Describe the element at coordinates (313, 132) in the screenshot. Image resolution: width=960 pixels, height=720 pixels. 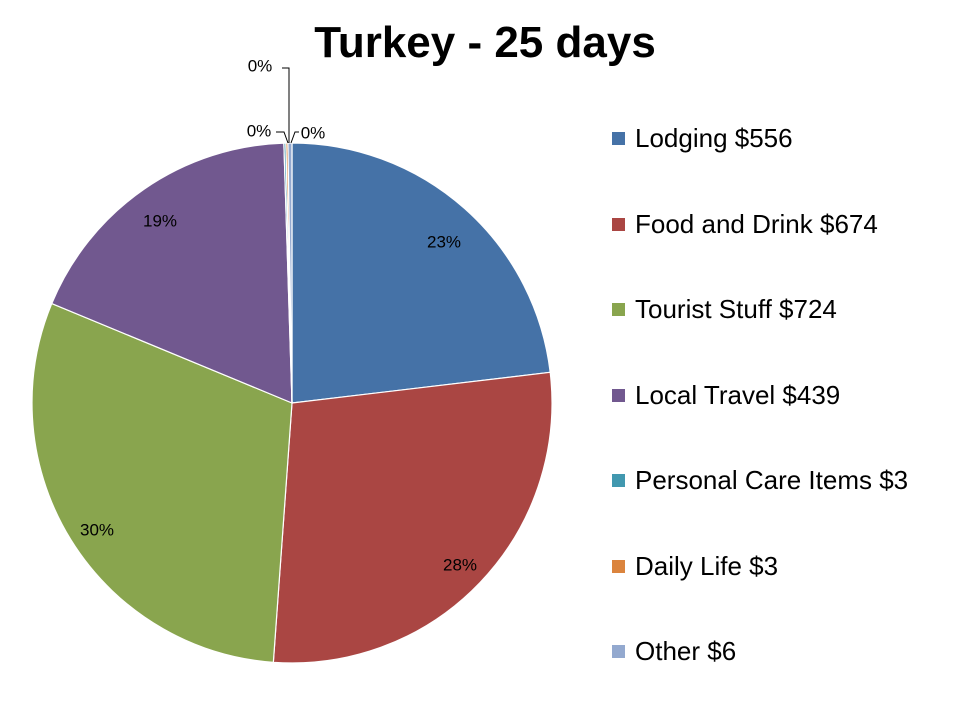
I see `slice-percent-label-6: 0%` at that location.